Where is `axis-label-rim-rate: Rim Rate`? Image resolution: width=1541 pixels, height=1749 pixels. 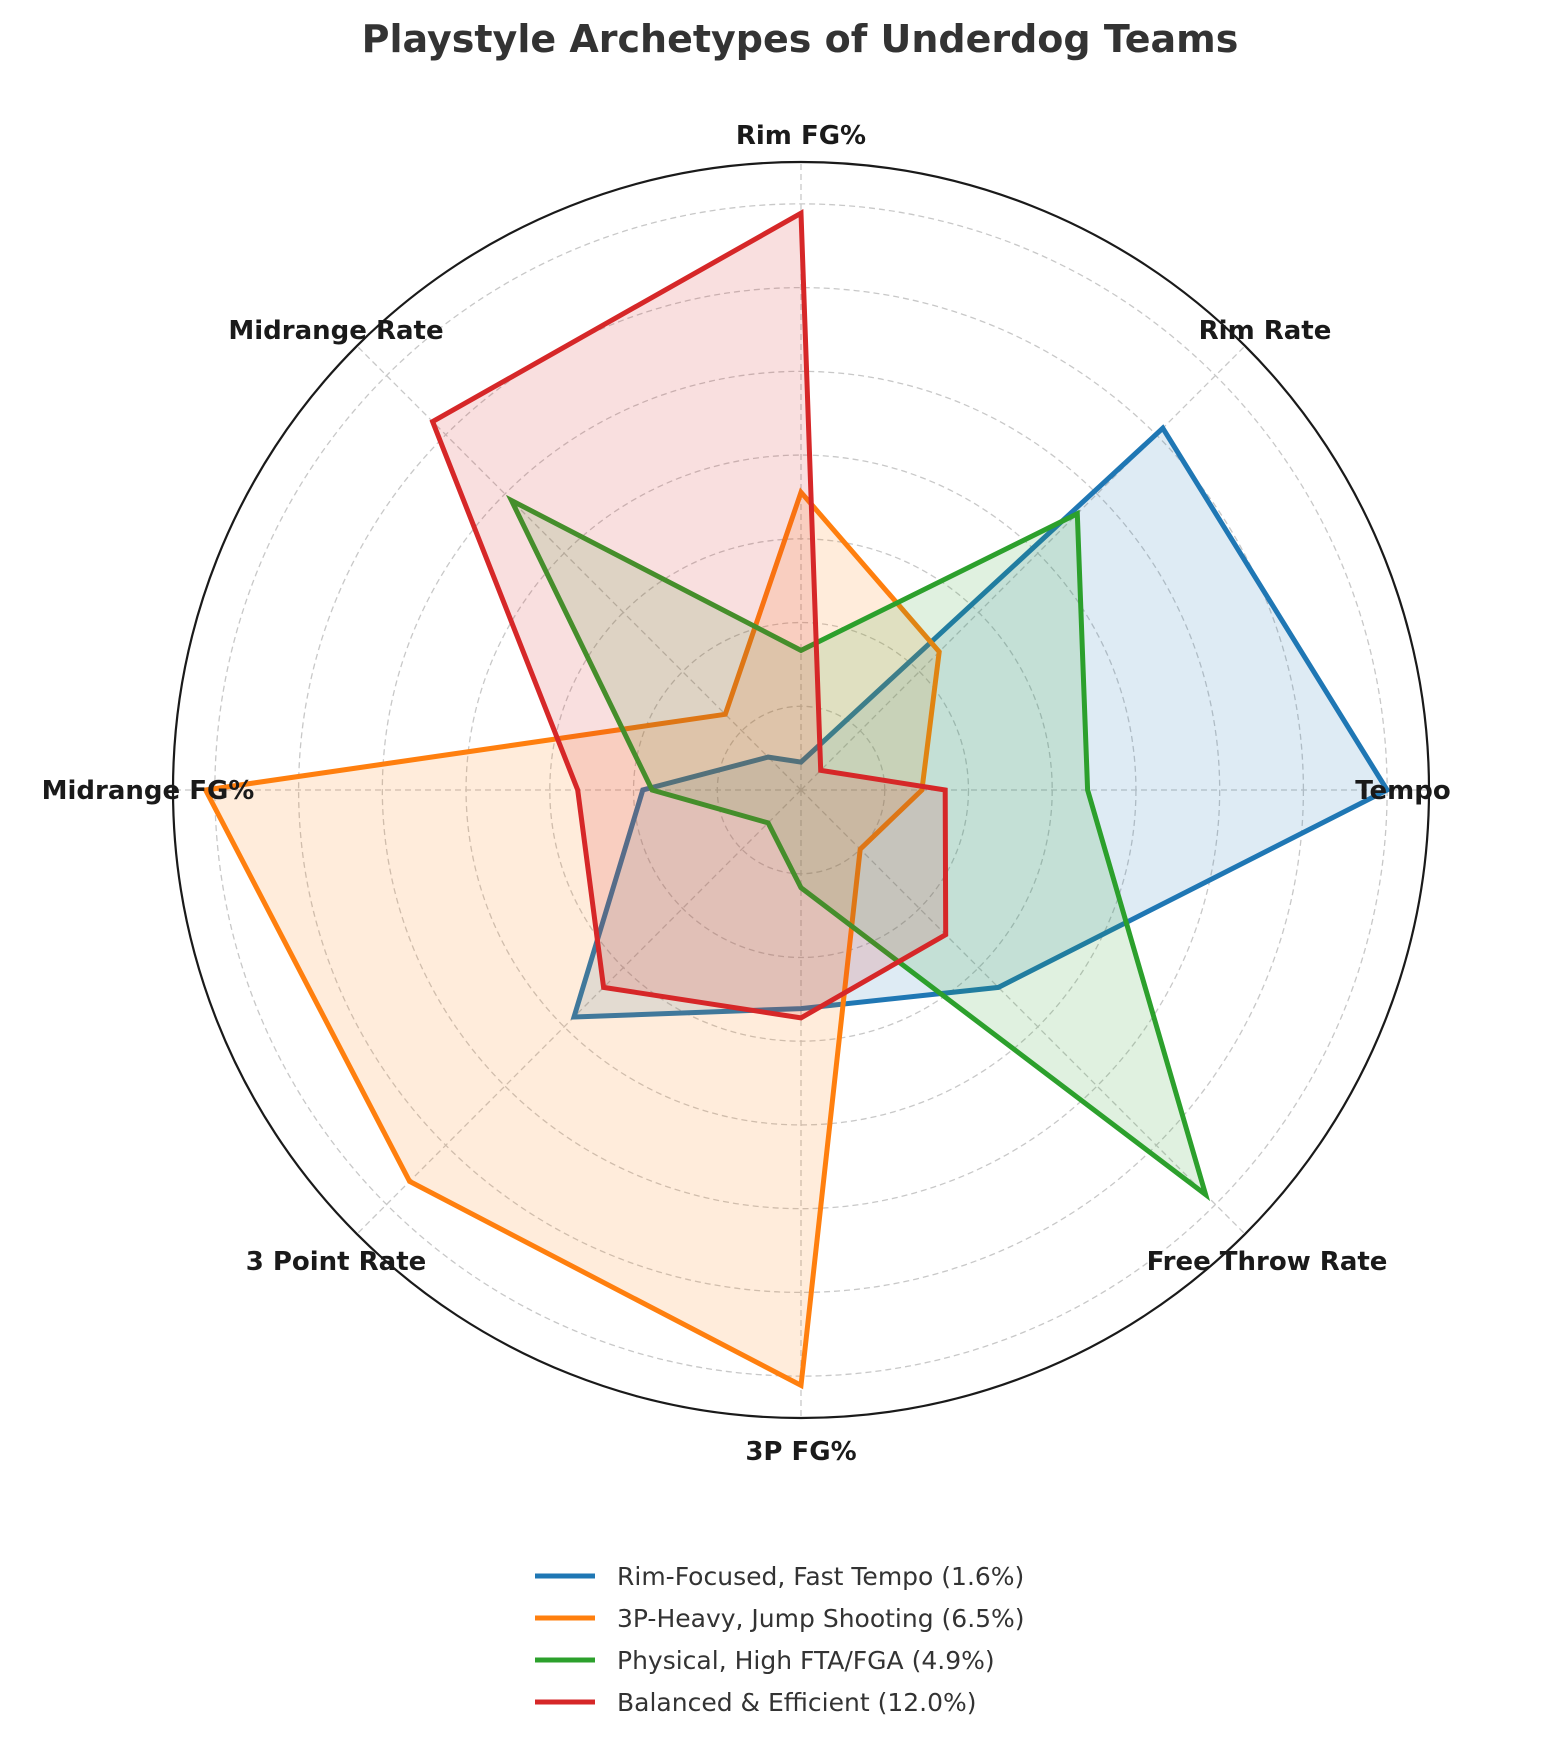 axis-label-rim-rate: Rim Rate is located at coordinates (1265, 331).